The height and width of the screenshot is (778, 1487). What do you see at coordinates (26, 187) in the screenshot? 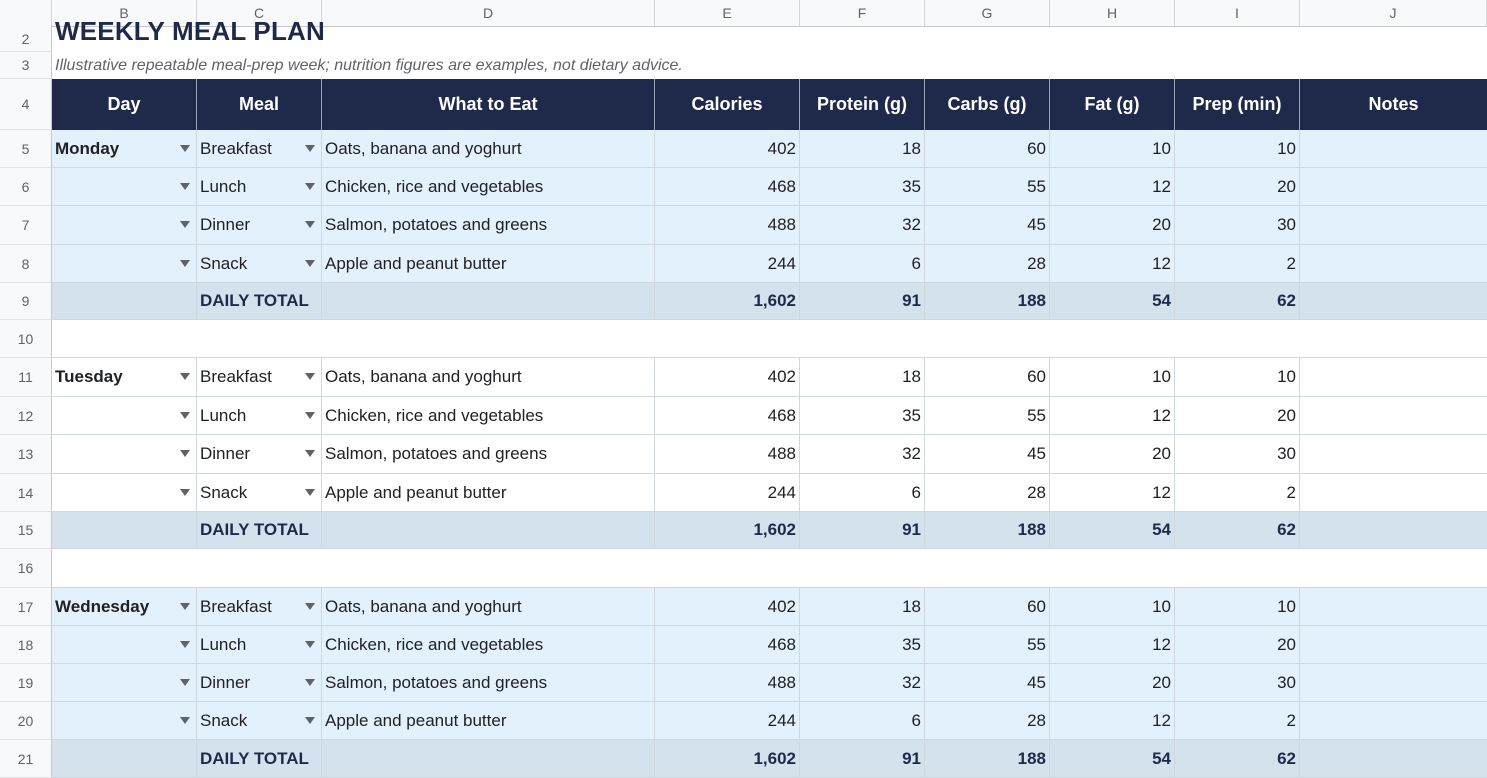
I see `row-header-6: 6` at bounding box center [26, 187].